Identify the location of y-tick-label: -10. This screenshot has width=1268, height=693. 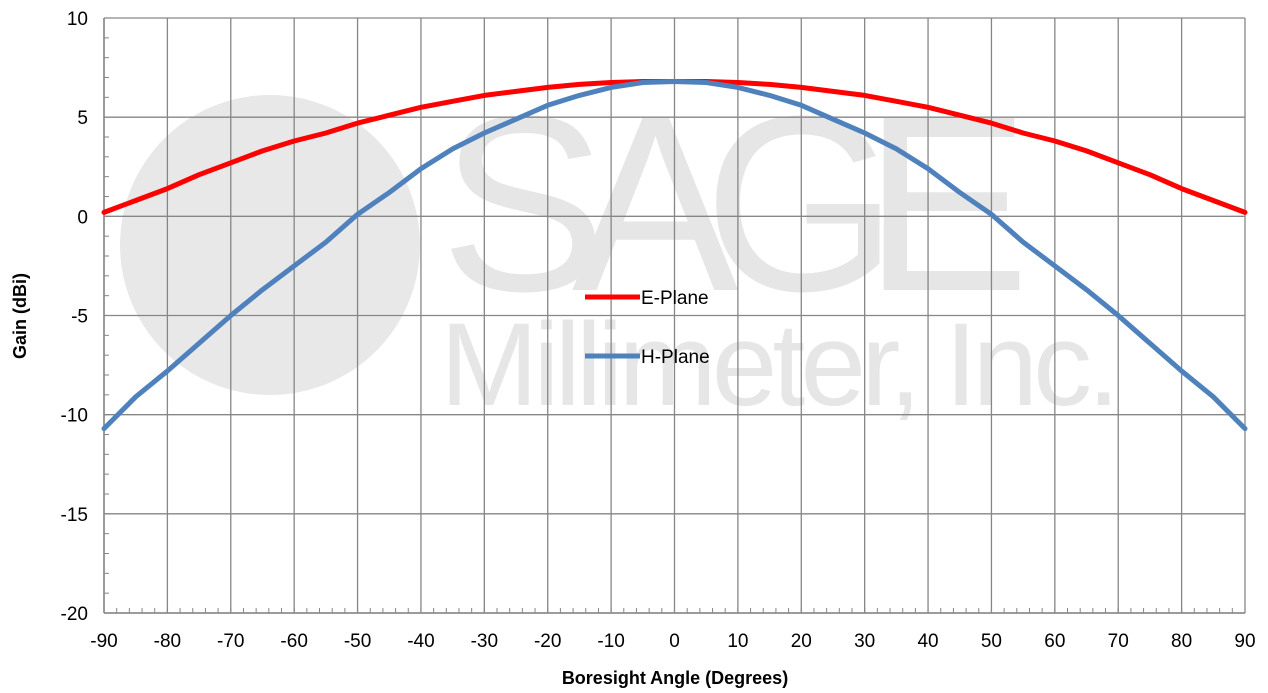
(74, 416).